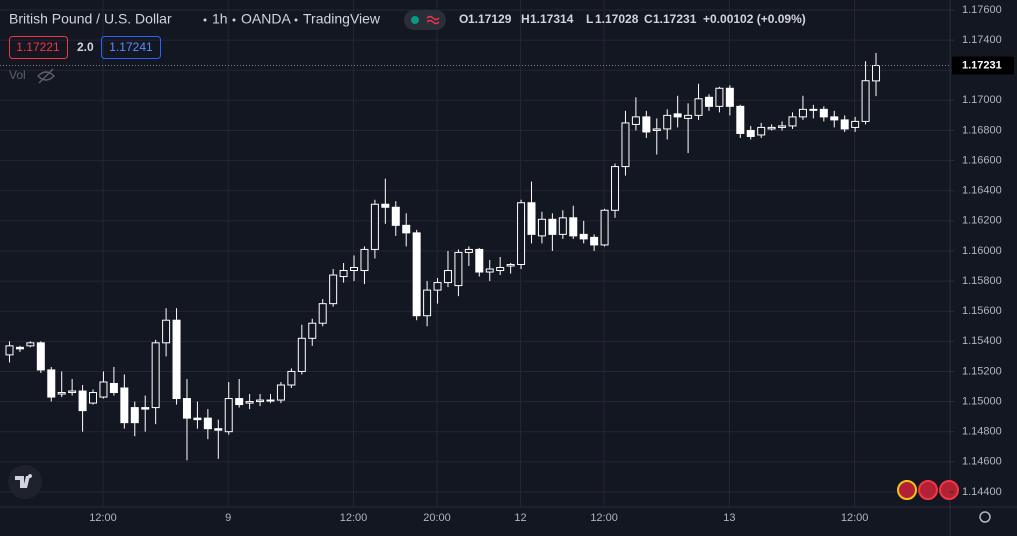 The width and height of the screenshot is (1017, 536). I want to click on x-tick-label: 9, so click(228, 518).